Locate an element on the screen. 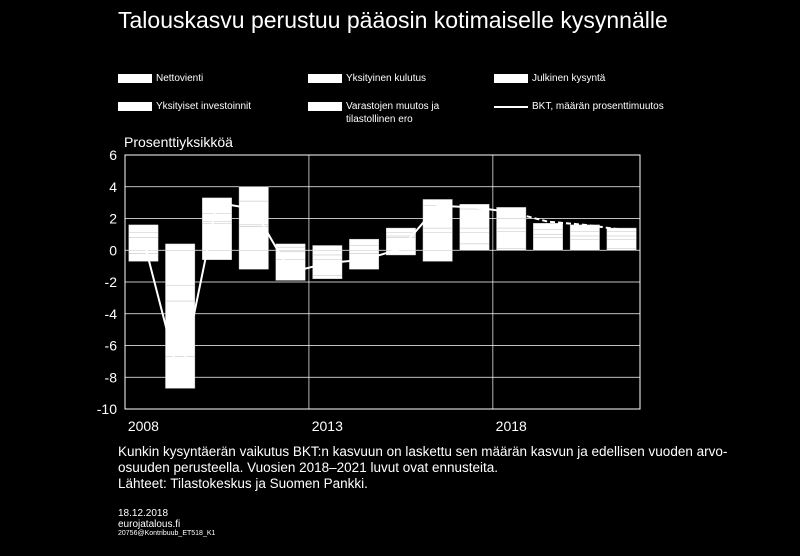 This screenshot has height=556, width=800. legend-item-varastojen-muutos: Varastojen muutos ja tilastollinen ero is located at coordinates (383, 113).